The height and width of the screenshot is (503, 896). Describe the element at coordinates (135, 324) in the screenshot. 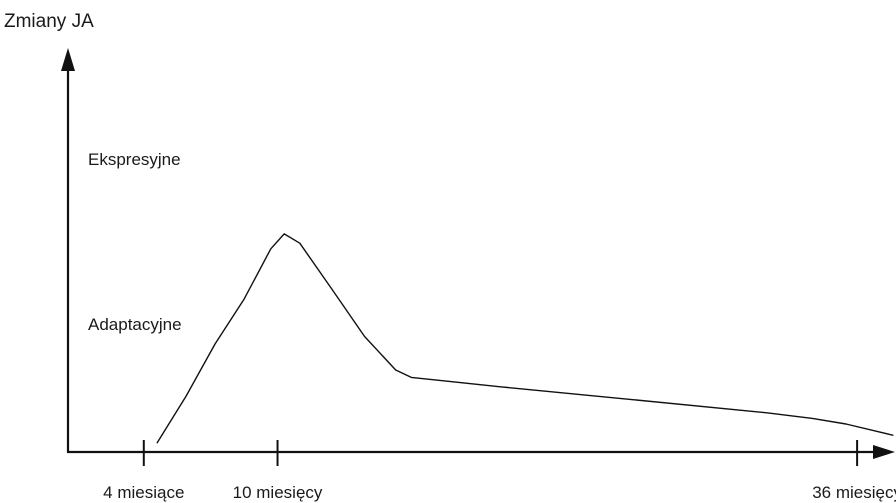

I see `level-label-adaptacyjne: Adaptacyjne` at that location.